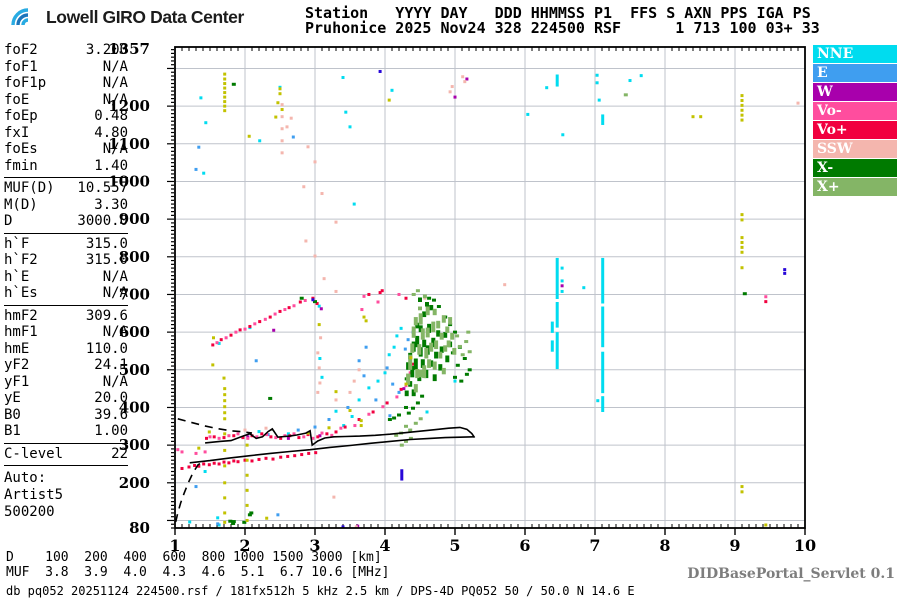 Image resolution: width=900 pixels, height=600 pixels. I want to click on param-label: foF2, so click(21, 50).